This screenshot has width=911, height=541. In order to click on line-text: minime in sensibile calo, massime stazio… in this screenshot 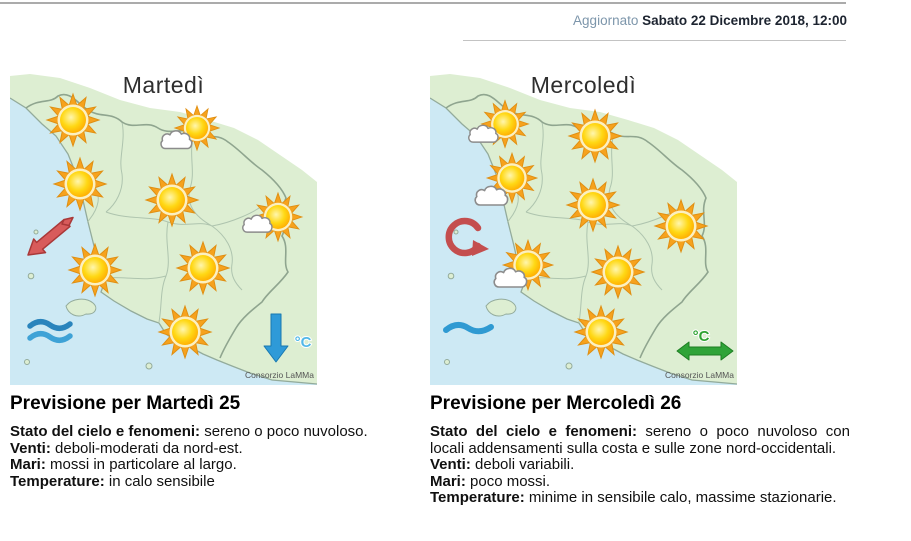, I will do `click(682, 497)`.